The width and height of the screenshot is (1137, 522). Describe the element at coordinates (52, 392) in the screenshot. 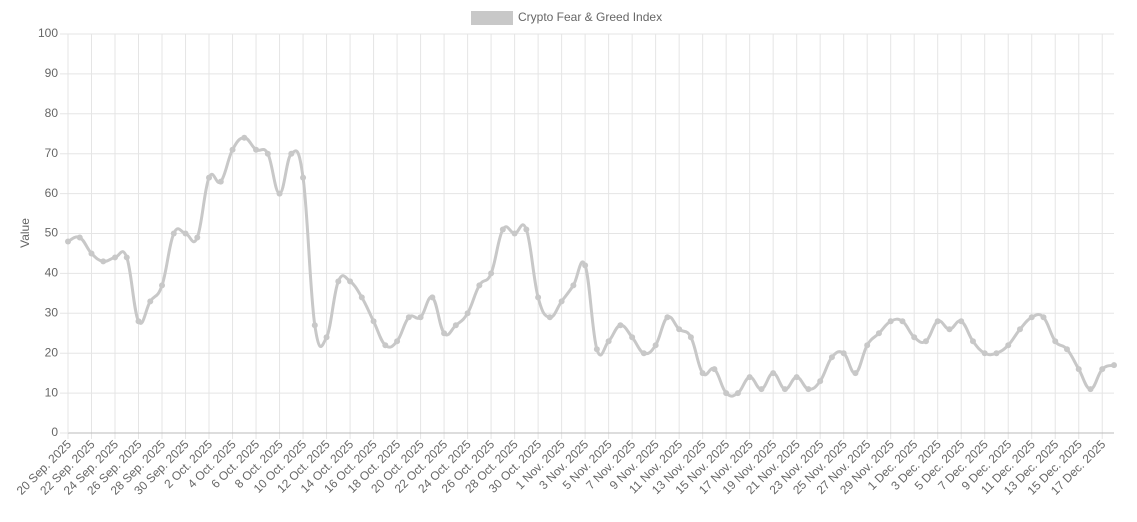

I see `y-tick-label: 10` at that location.